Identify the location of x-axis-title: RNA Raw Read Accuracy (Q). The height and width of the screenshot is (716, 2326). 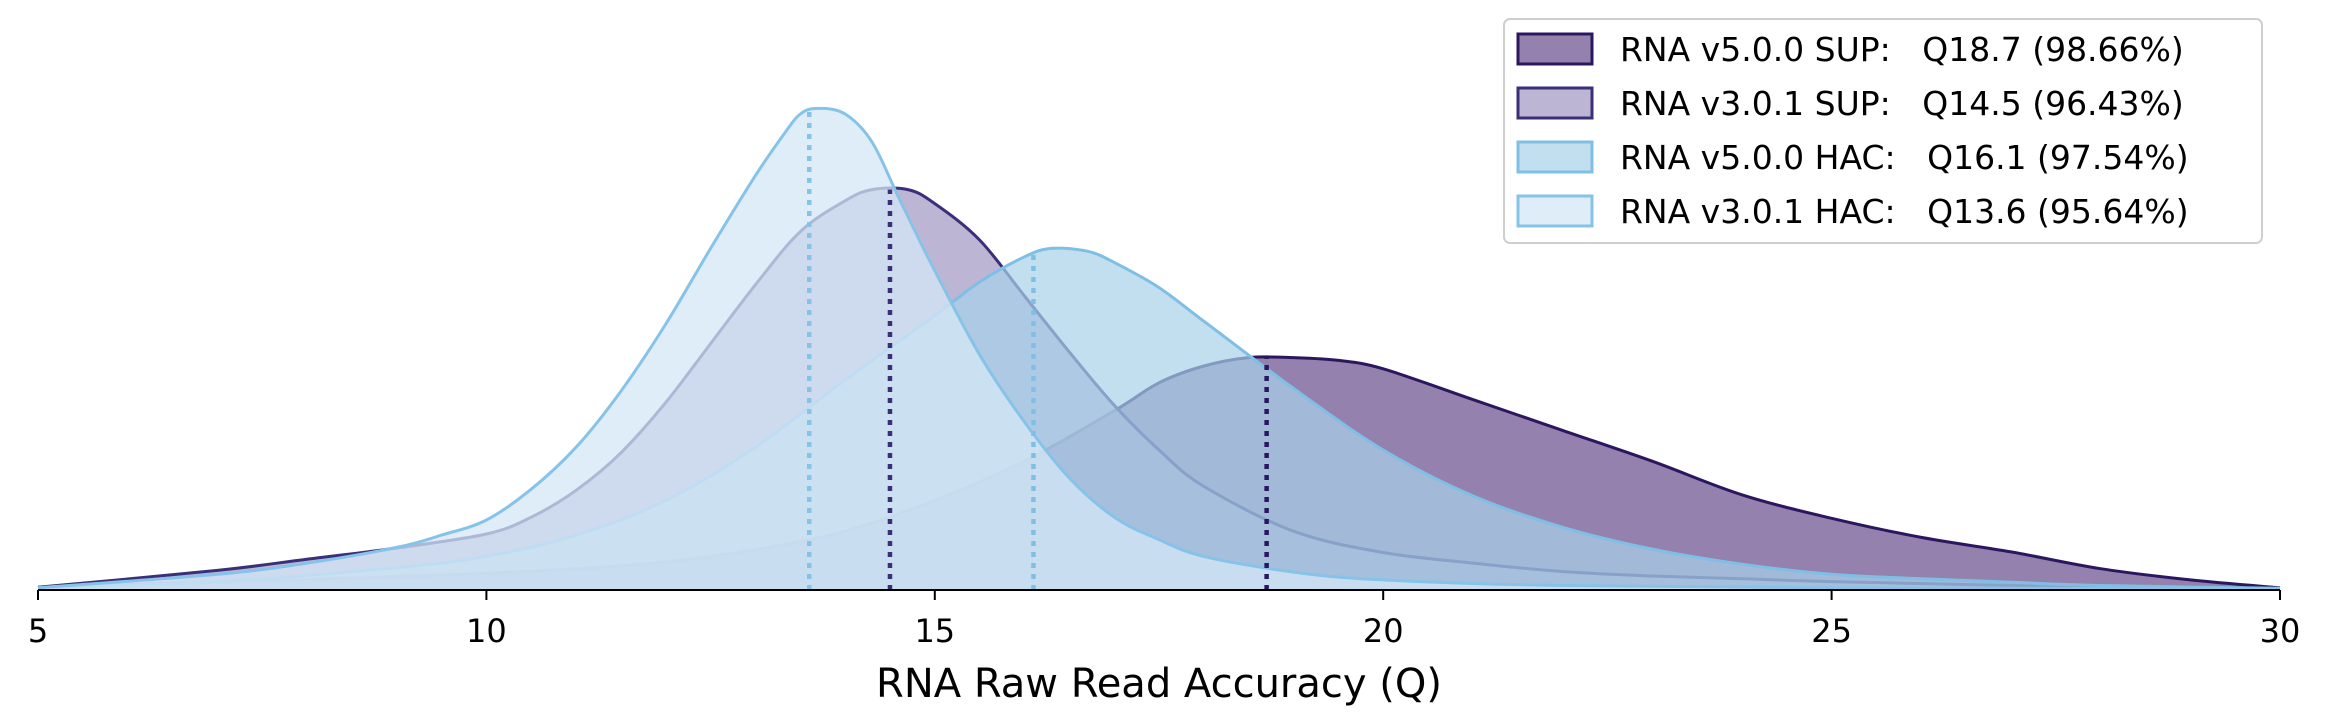
(1159, 684).